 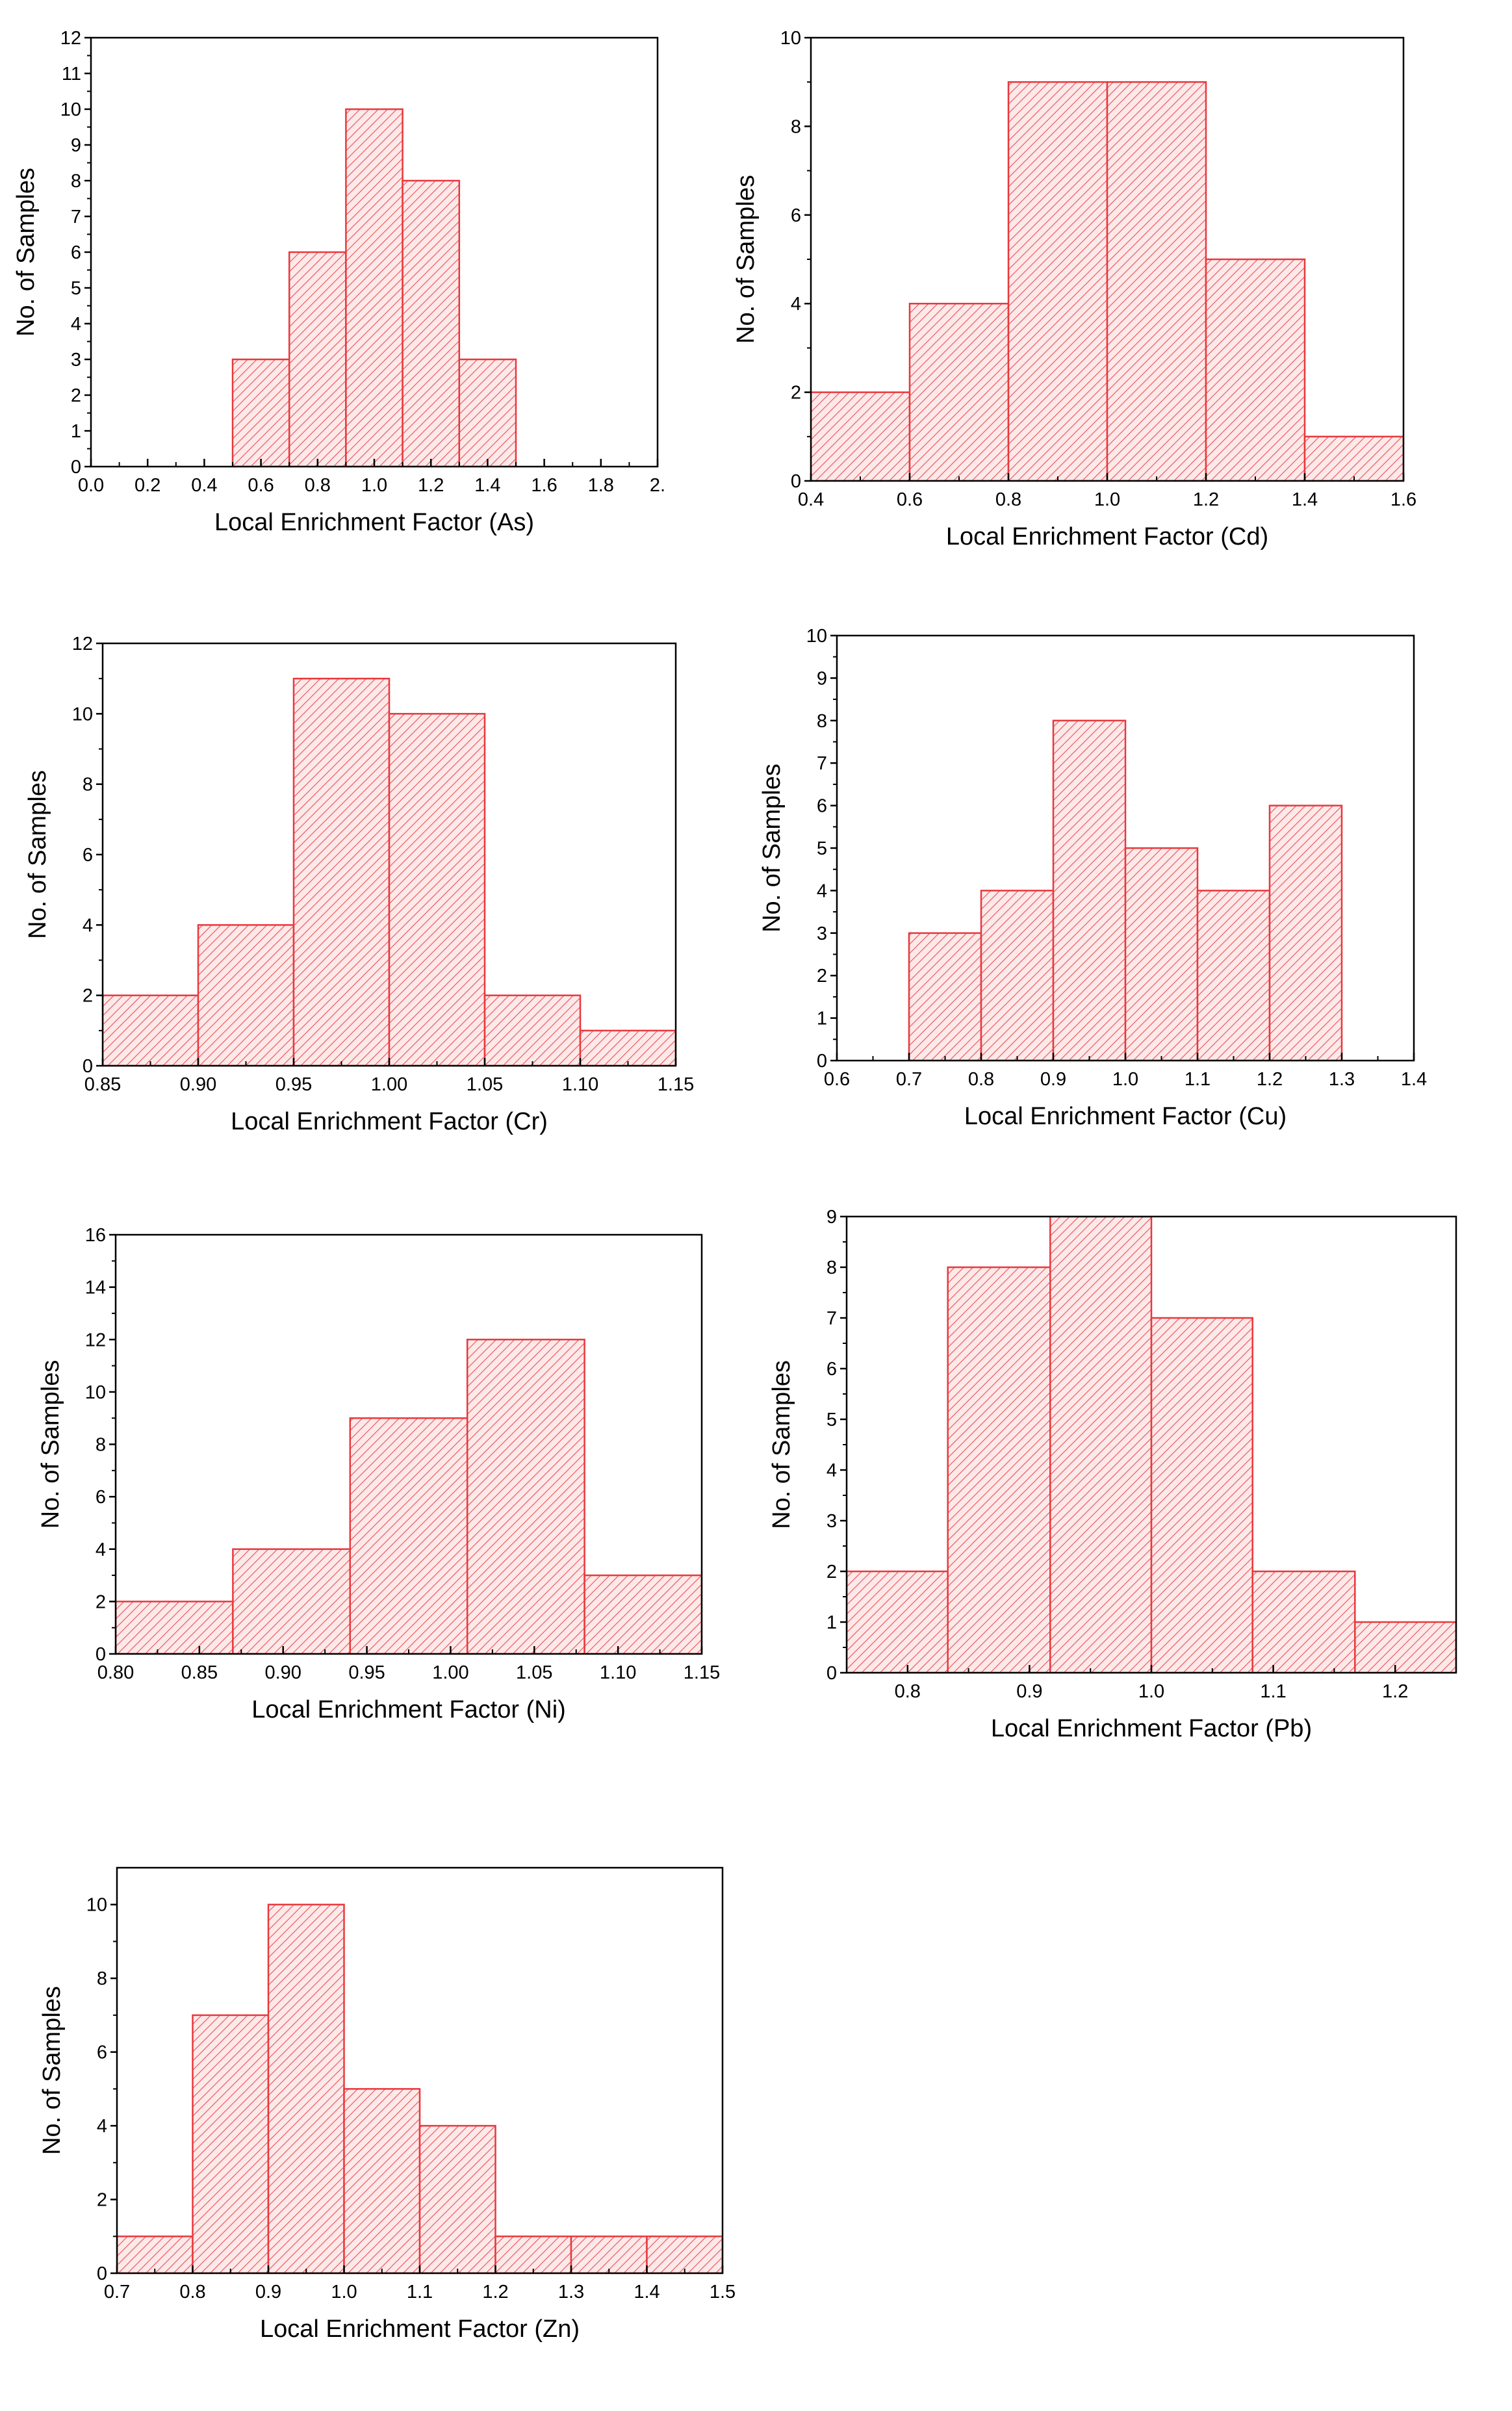 What do you see at coordinates (71, 74) in the screenshot?
I see `y-tick-label: 11` at bounding box center [71, 74].